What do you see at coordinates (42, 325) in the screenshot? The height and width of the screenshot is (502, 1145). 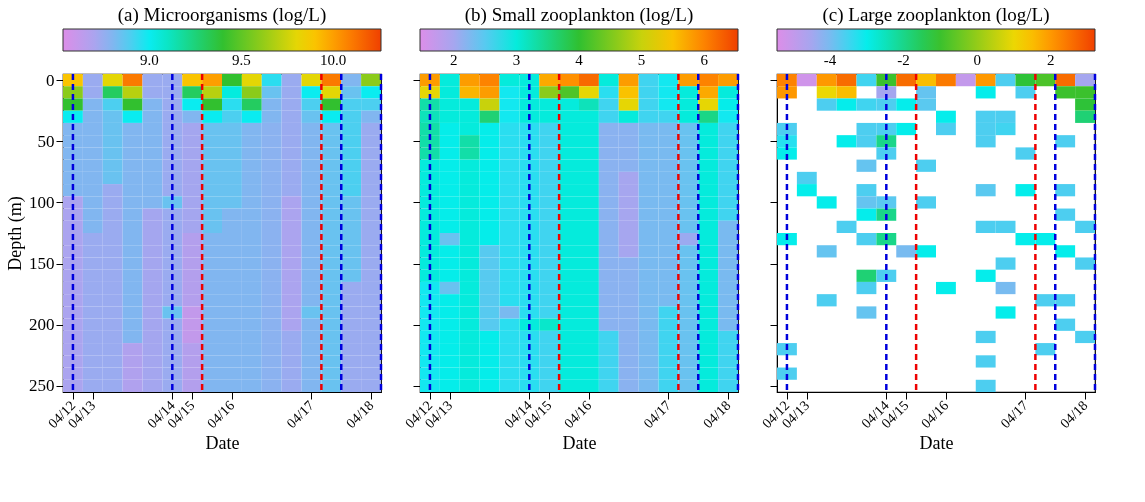 I see `y-tick-label: 200` at bounding box center [42, 325].